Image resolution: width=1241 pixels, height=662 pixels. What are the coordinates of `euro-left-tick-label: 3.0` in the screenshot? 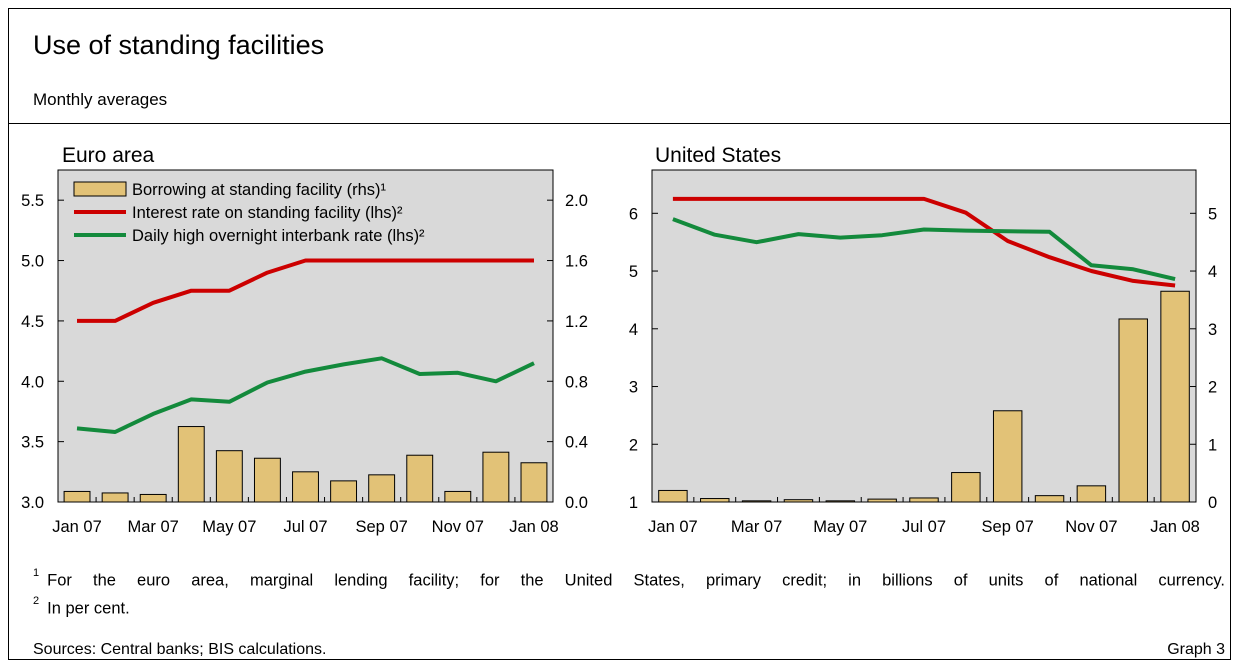 It's located at (32, 503).